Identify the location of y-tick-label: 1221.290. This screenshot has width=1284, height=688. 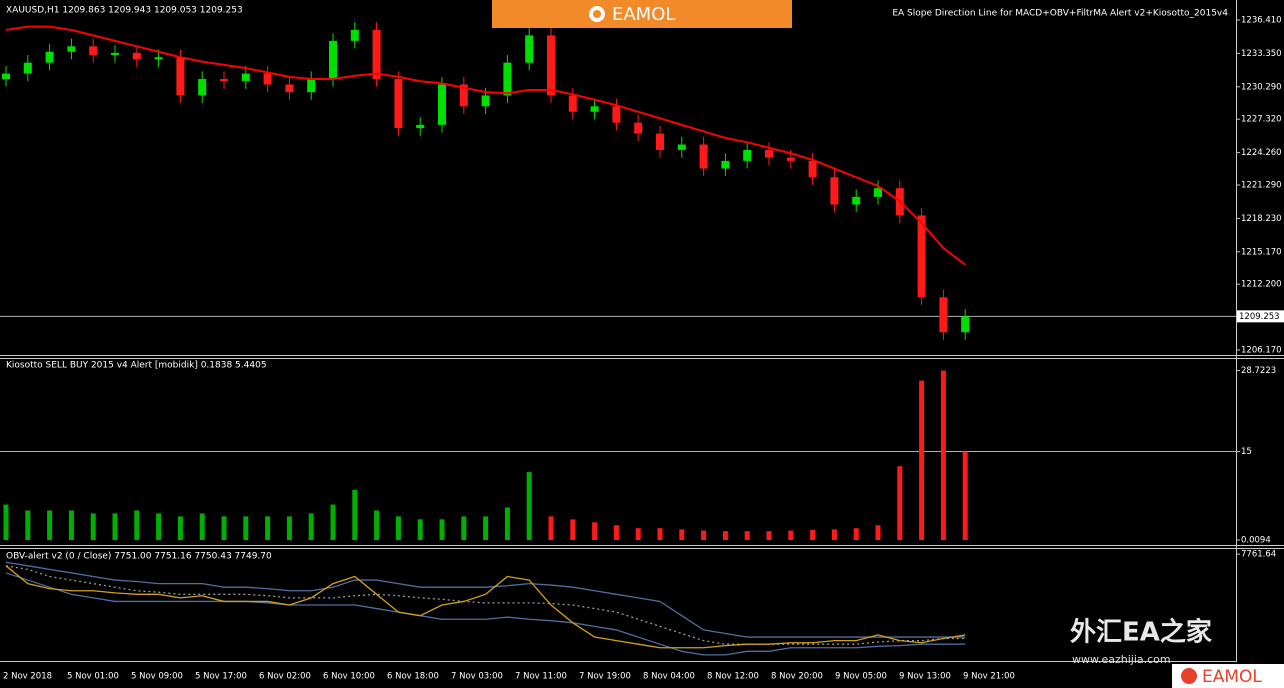
(1261, 185).